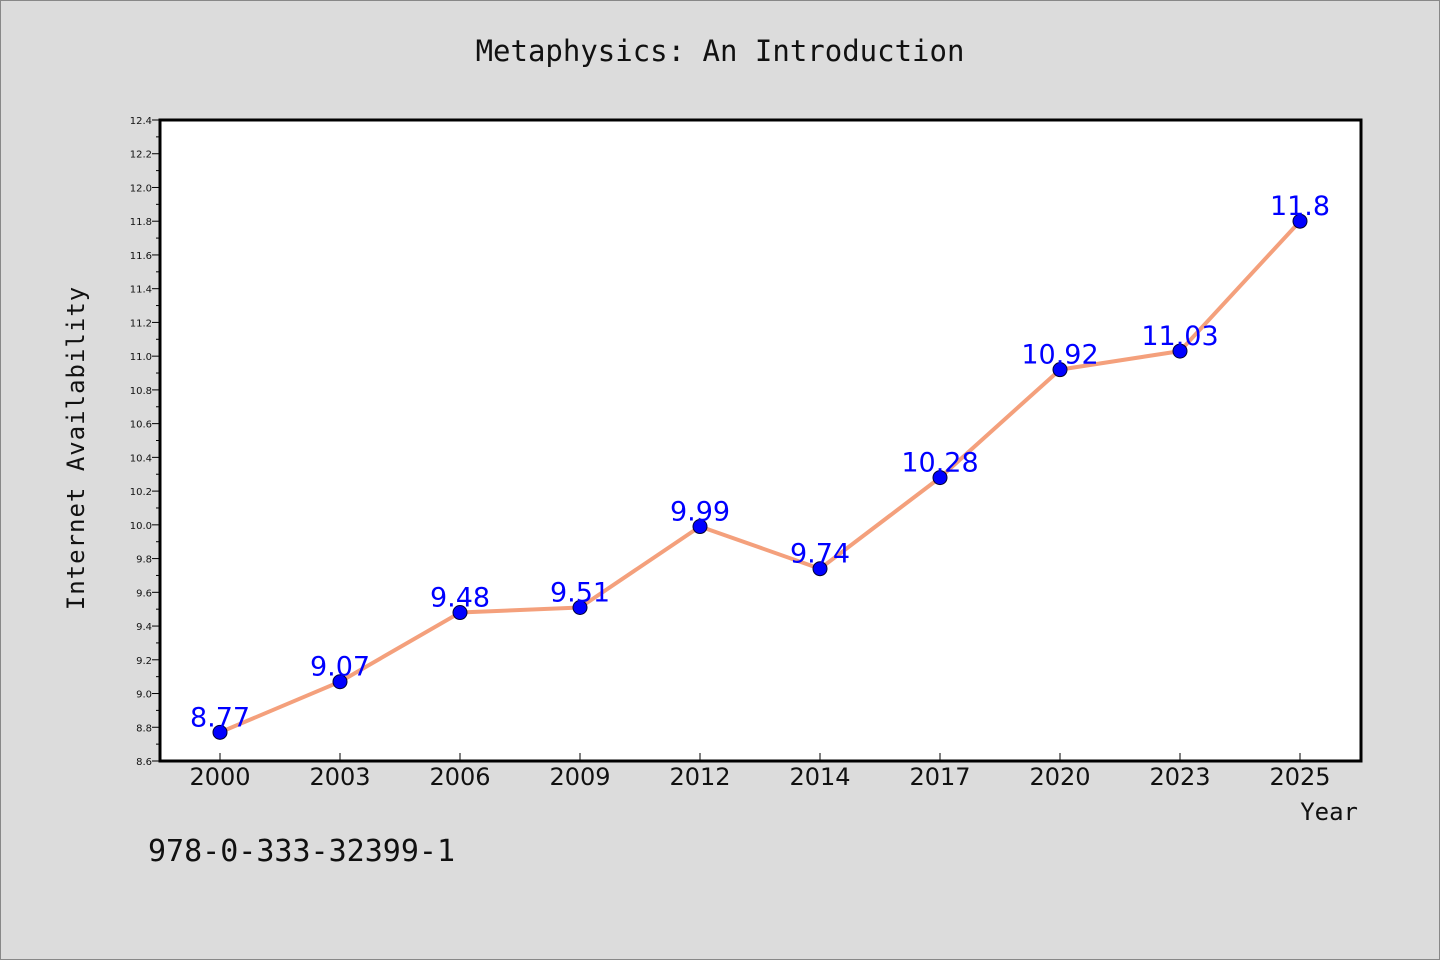 The image size is (1440, 960). Describe the element at coordinates (1179, 777) in the screenshot. I see `x-tick-label: 2023` at that location.